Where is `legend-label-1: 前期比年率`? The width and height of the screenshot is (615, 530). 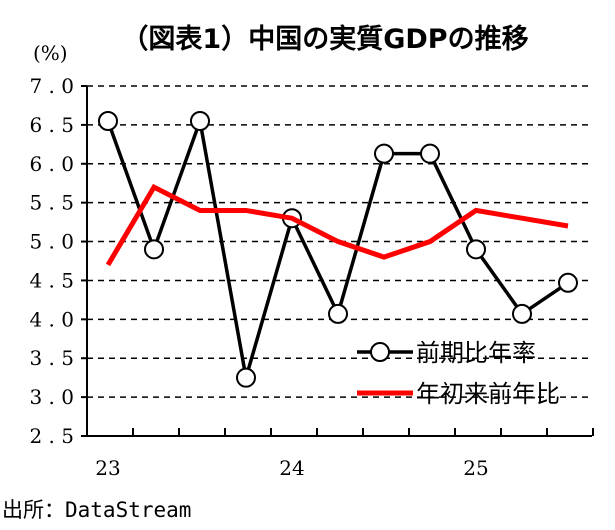 legend-label-1: 前期比年率 is located at coordinates (476, 353).